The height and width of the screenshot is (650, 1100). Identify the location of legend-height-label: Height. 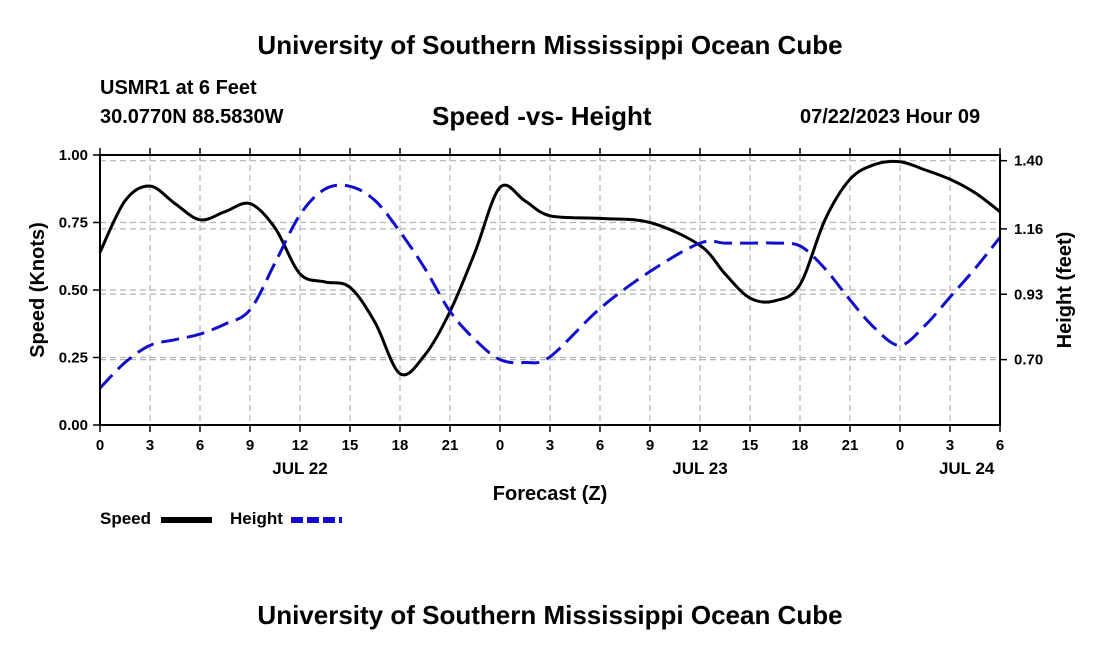
(256, 518).